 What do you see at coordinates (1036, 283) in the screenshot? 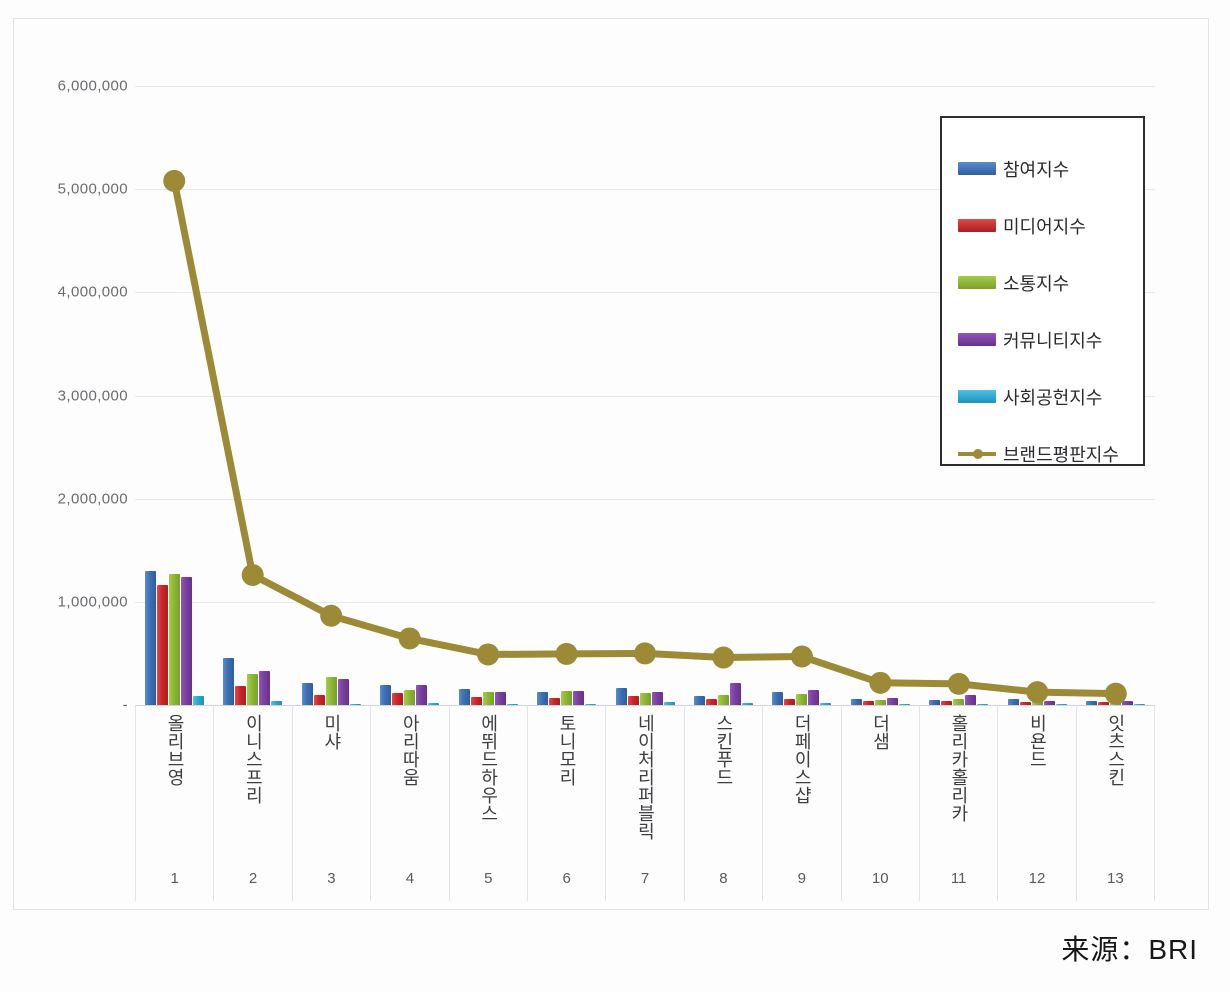
I see `legend-item-label: 소통지수` at bounding box center [1036, 283].